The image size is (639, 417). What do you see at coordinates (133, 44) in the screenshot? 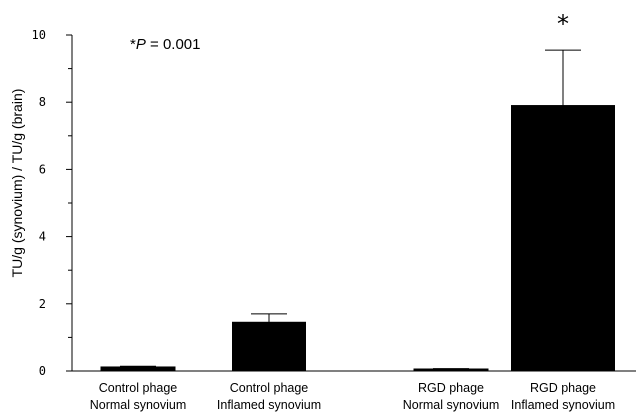
I see `p-value-asterisk: *` at bounding box center [133, 44].